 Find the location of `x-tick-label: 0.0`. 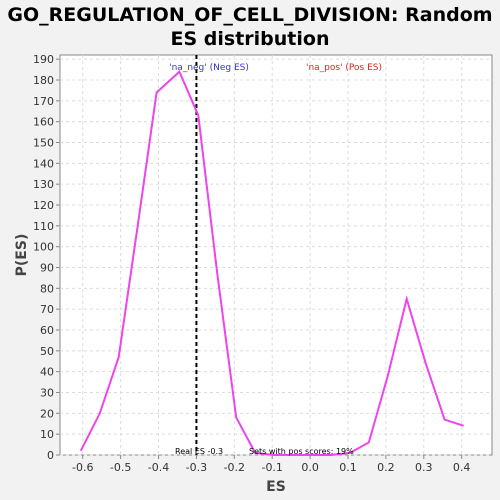

x-tick-label: 0.0 is located at coordinates (310, 467).